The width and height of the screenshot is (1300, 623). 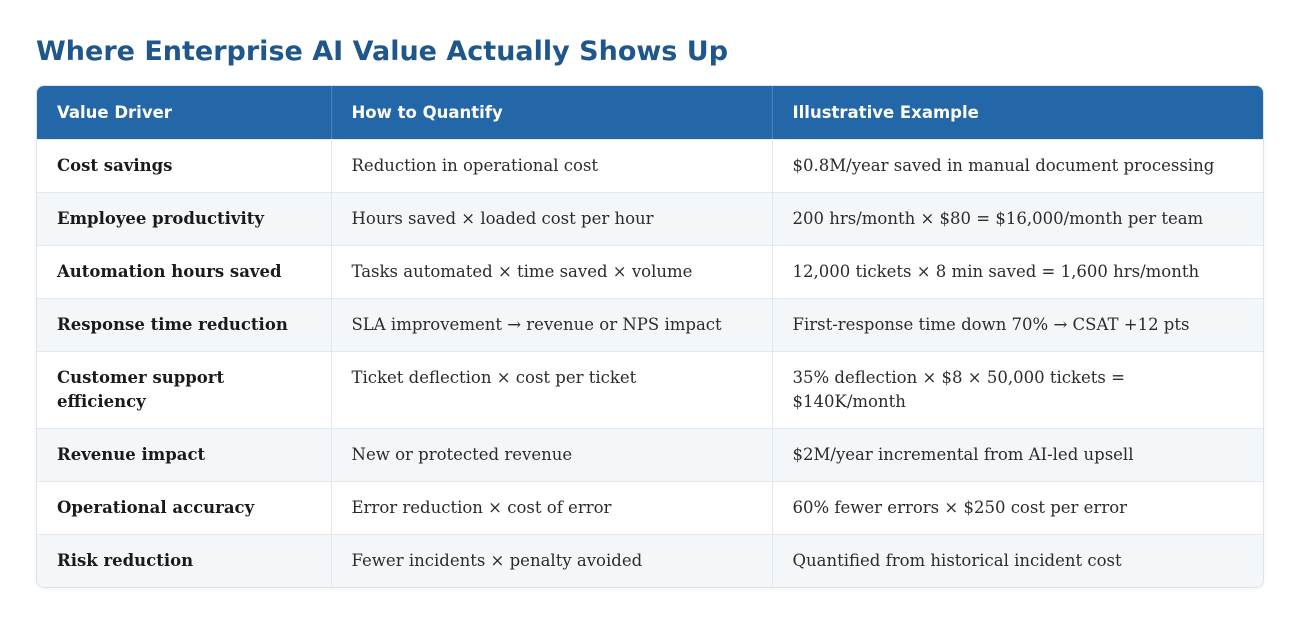 What do you see at coordinates (169, 271) in the screenshot?
I see `value-driver-cell: Automation hours saved` at bounding box center [169, 271].